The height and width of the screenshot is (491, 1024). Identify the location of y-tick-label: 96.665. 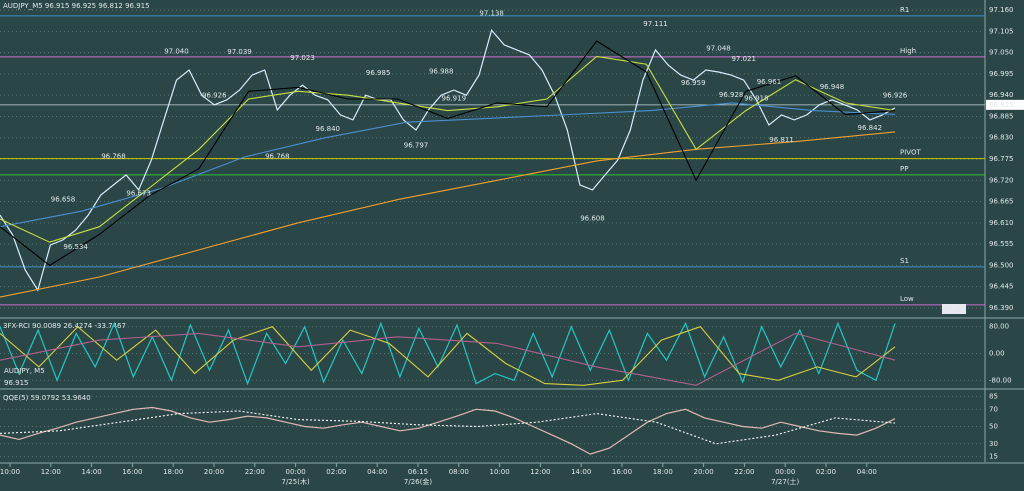
(1001, 202).